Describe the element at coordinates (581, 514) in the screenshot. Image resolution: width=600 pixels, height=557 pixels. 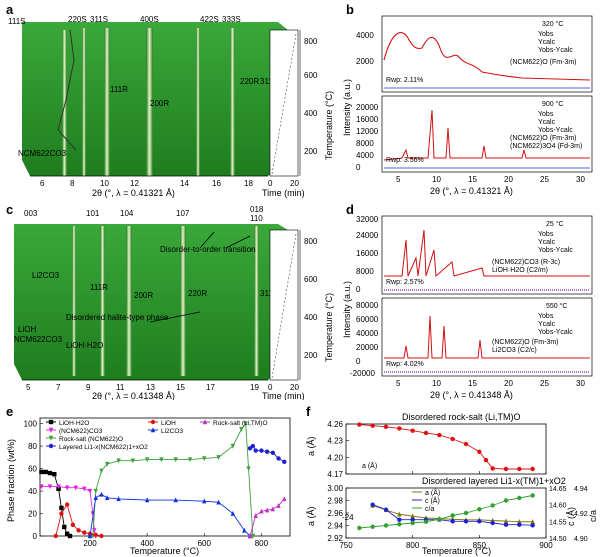
I see `y3-tick-label: 4.92` at that location.